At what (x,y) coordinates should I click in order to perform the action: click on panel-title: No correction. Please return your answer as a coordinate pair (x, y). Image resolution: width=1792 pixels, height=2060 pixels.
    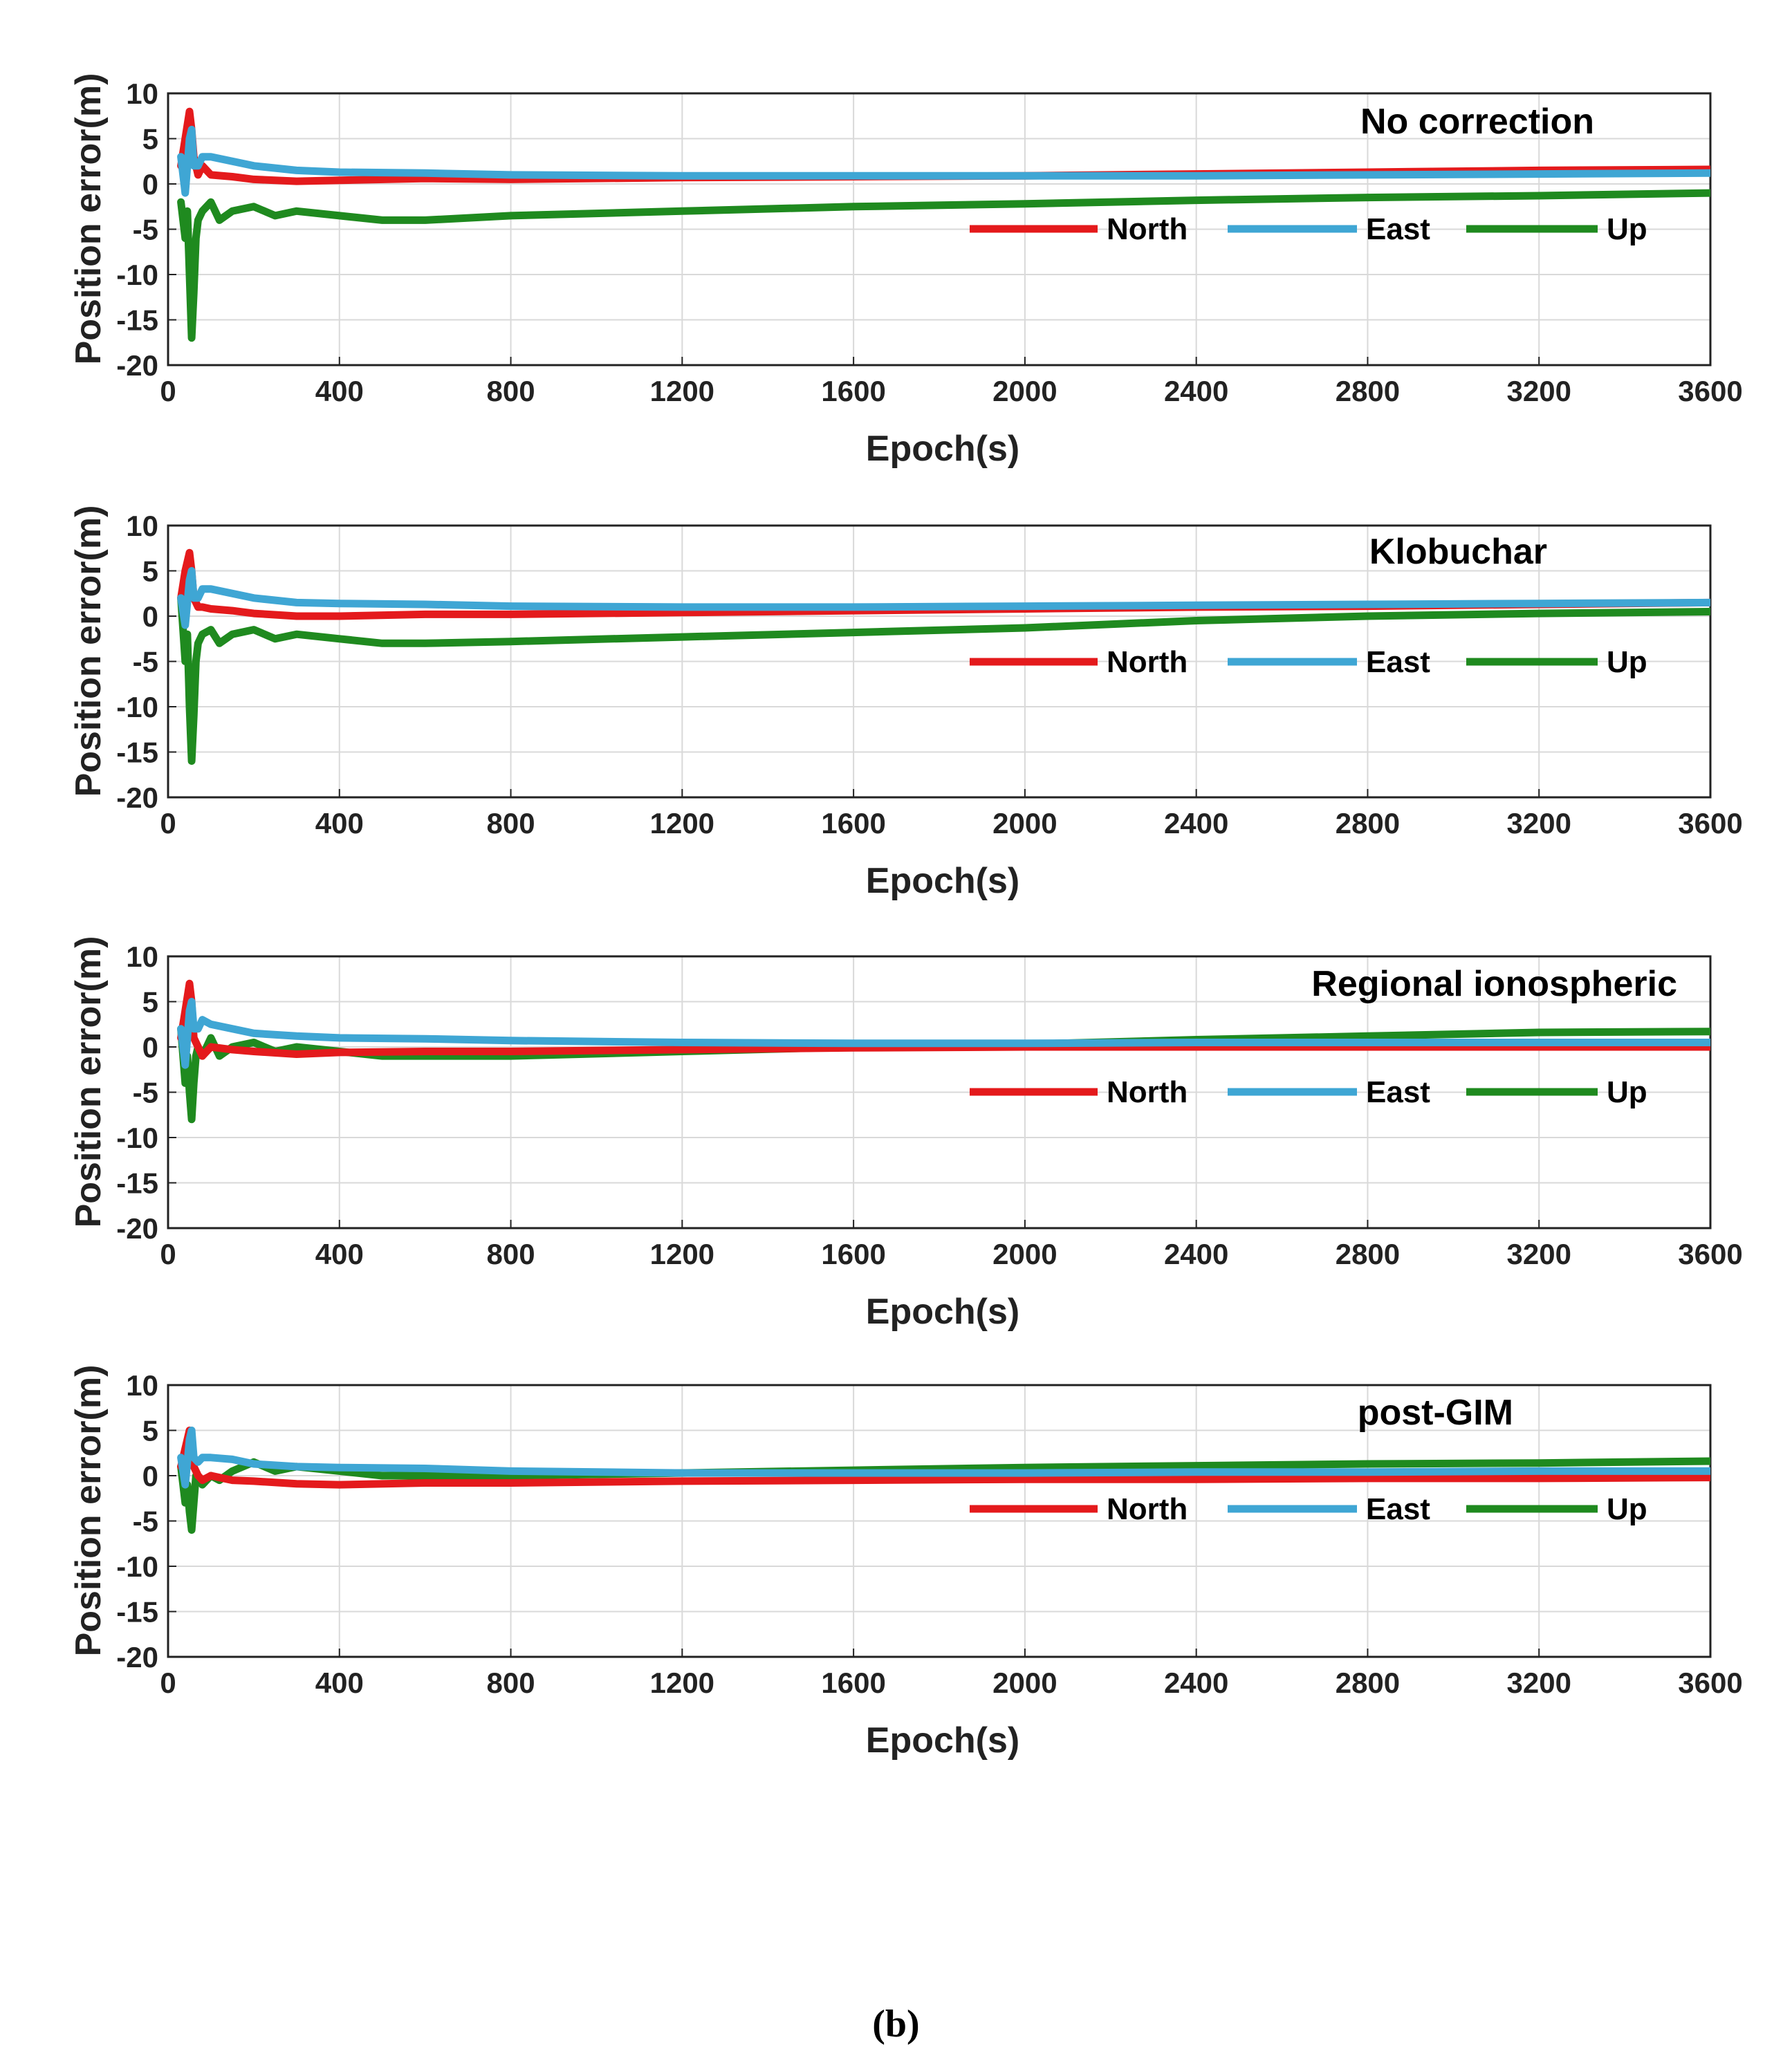
    Looking at the image, I should click on (1477, 122).